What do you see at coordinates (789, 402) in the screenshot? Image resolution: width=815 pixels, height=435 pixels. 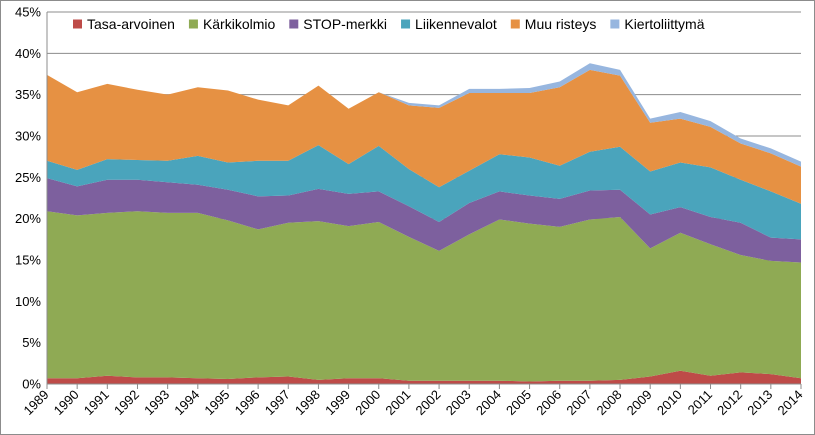 I see `x-tick-label: 2014` at bounding box center [789, 402].